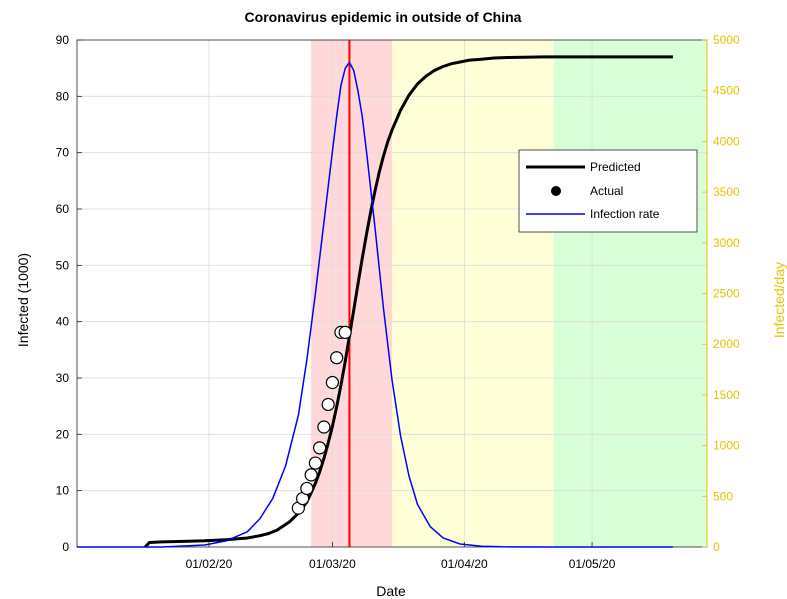 The width and height of the screenshot is (787, 599). I want to click on legend-predicted-label: Predicted, so click(615, 167).